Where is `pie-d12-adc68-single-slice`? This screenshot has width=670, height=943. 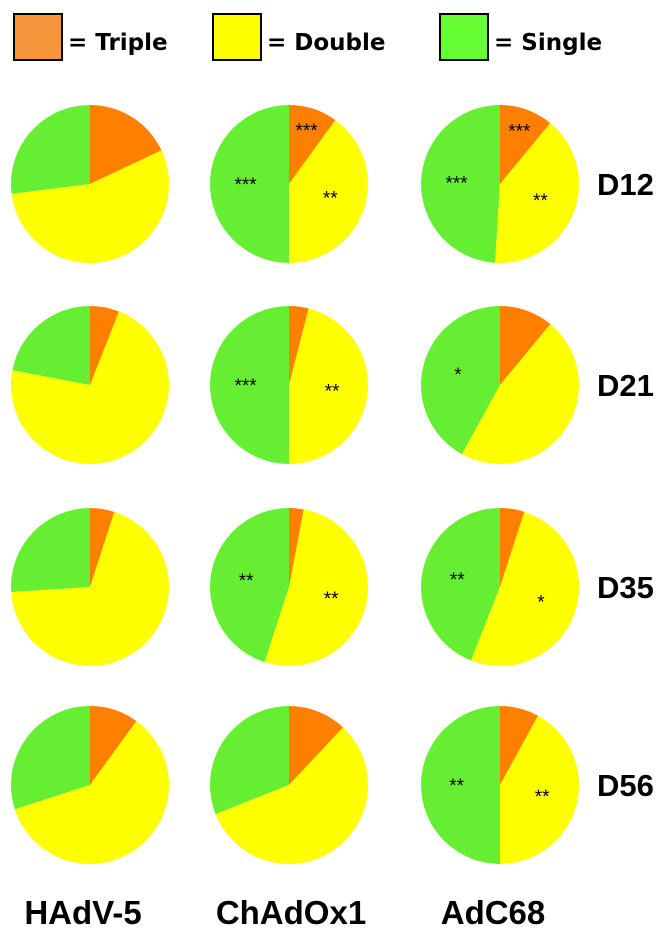
pie-d12-adc68-single-slice is located at coordinates (460, 184).